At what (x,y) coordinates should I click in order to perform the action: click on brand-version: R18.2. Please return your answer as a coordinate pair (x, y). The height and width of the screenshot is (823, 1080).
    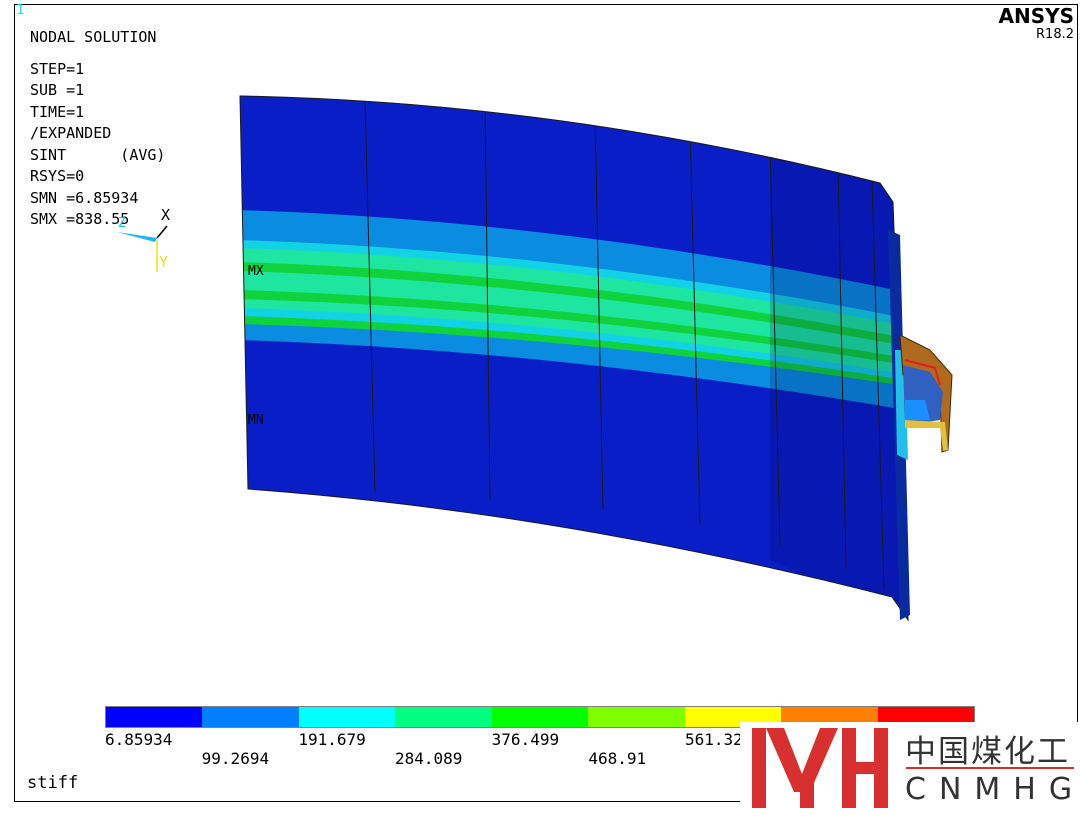
    Looking at the image, I should click on (1055, 34).